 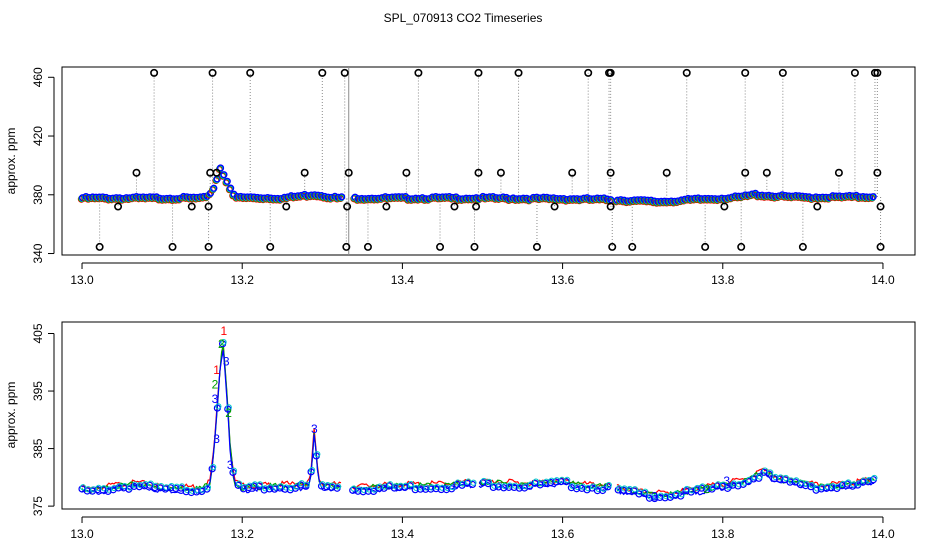 I want to click on bottom-y-tick-label: 405, so click(x=38, y=333).